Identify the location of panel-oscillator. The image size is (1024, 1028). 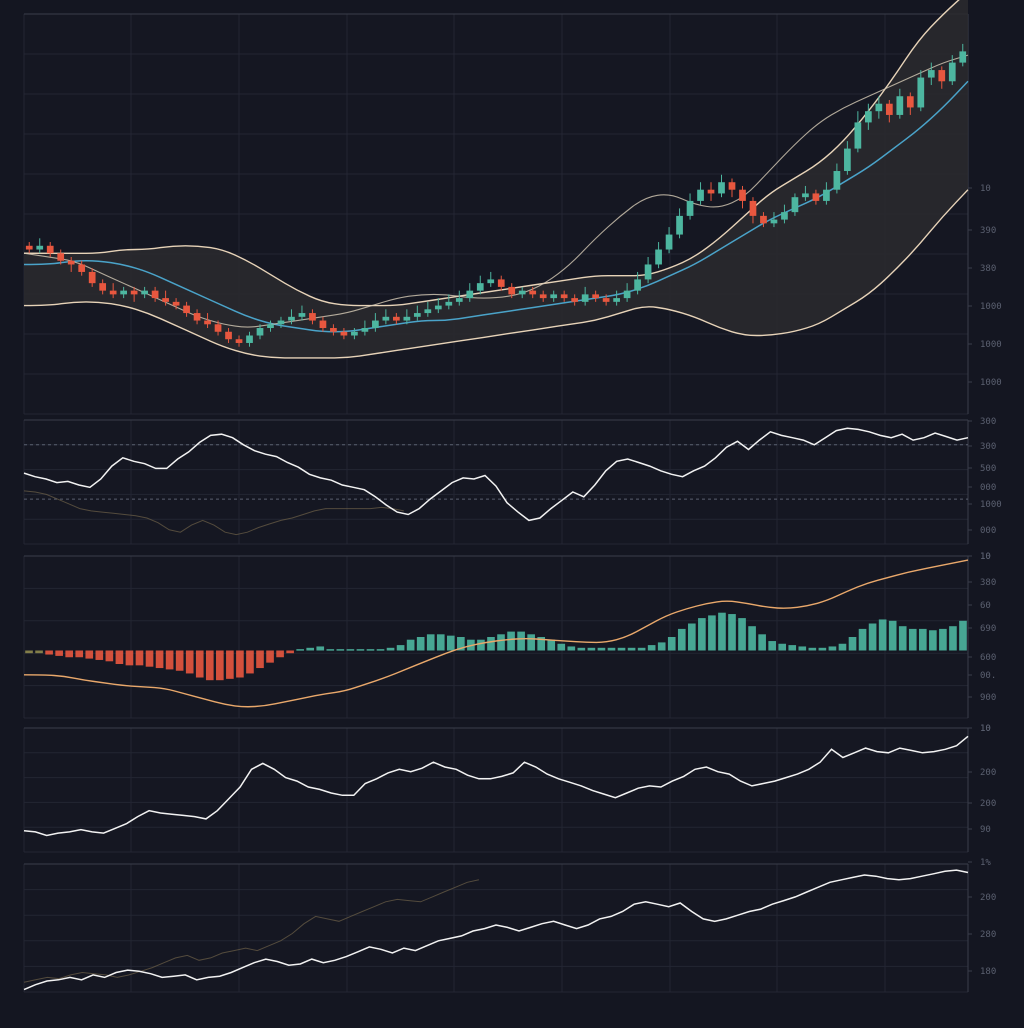
(496, 482).